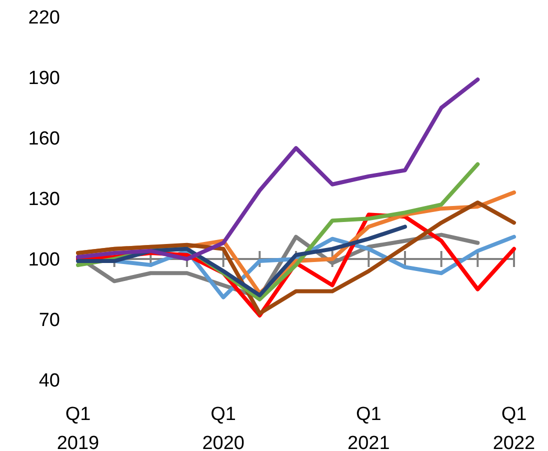 The image size is (548, 451). What do you see at coordinates (223, 427) in the screenshot?
I see `x-tick-label: Q1 2020` at bounding box center [223, 427].